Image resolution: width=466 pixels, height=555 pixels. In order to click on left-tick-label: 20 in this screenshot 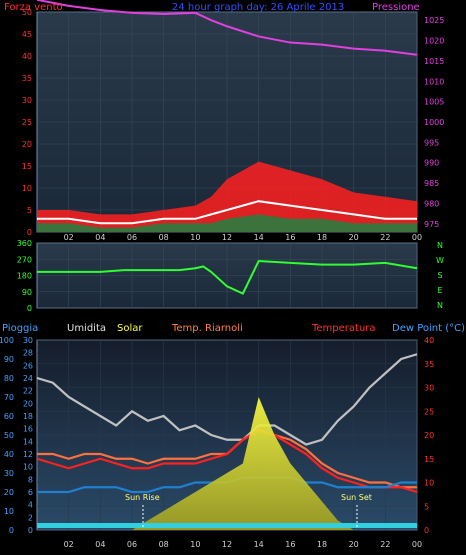, I will do `click(27, 144)`.